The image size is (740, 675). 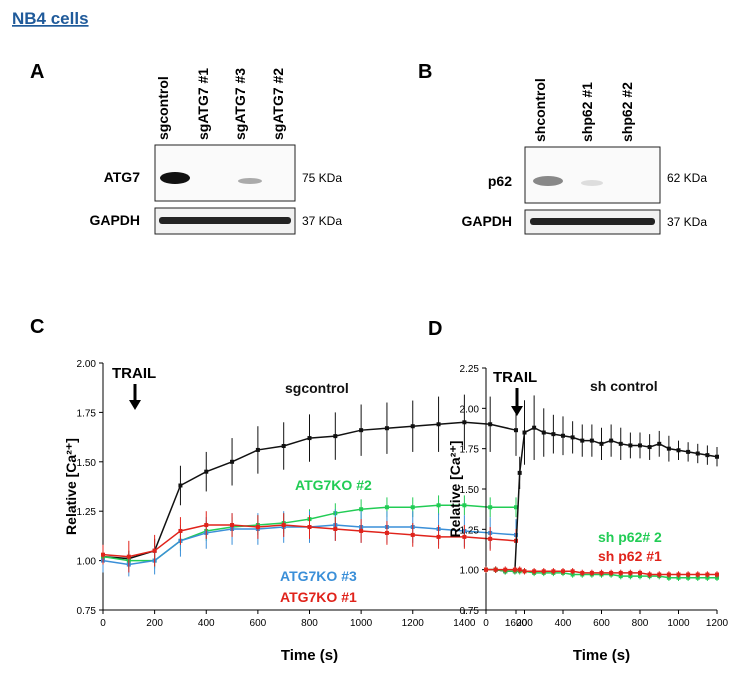 What do you see at coordinates (435, 329) in the screenshot?
I see `panel-label: D` at bounding box center [435, 329].